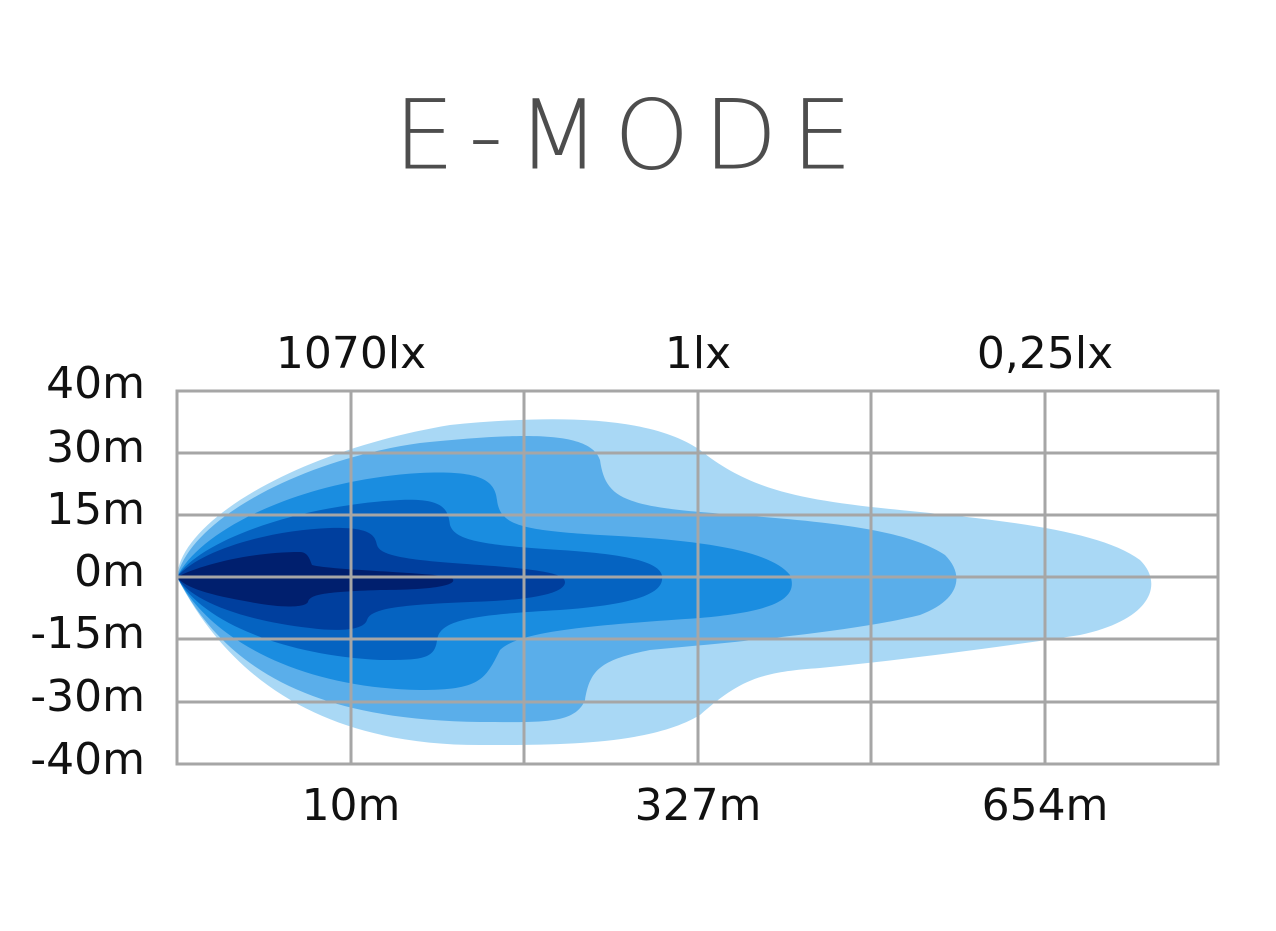 The image size is (1276, 931). I want to click on top-label: 0,25lx, so click(1045, 353).